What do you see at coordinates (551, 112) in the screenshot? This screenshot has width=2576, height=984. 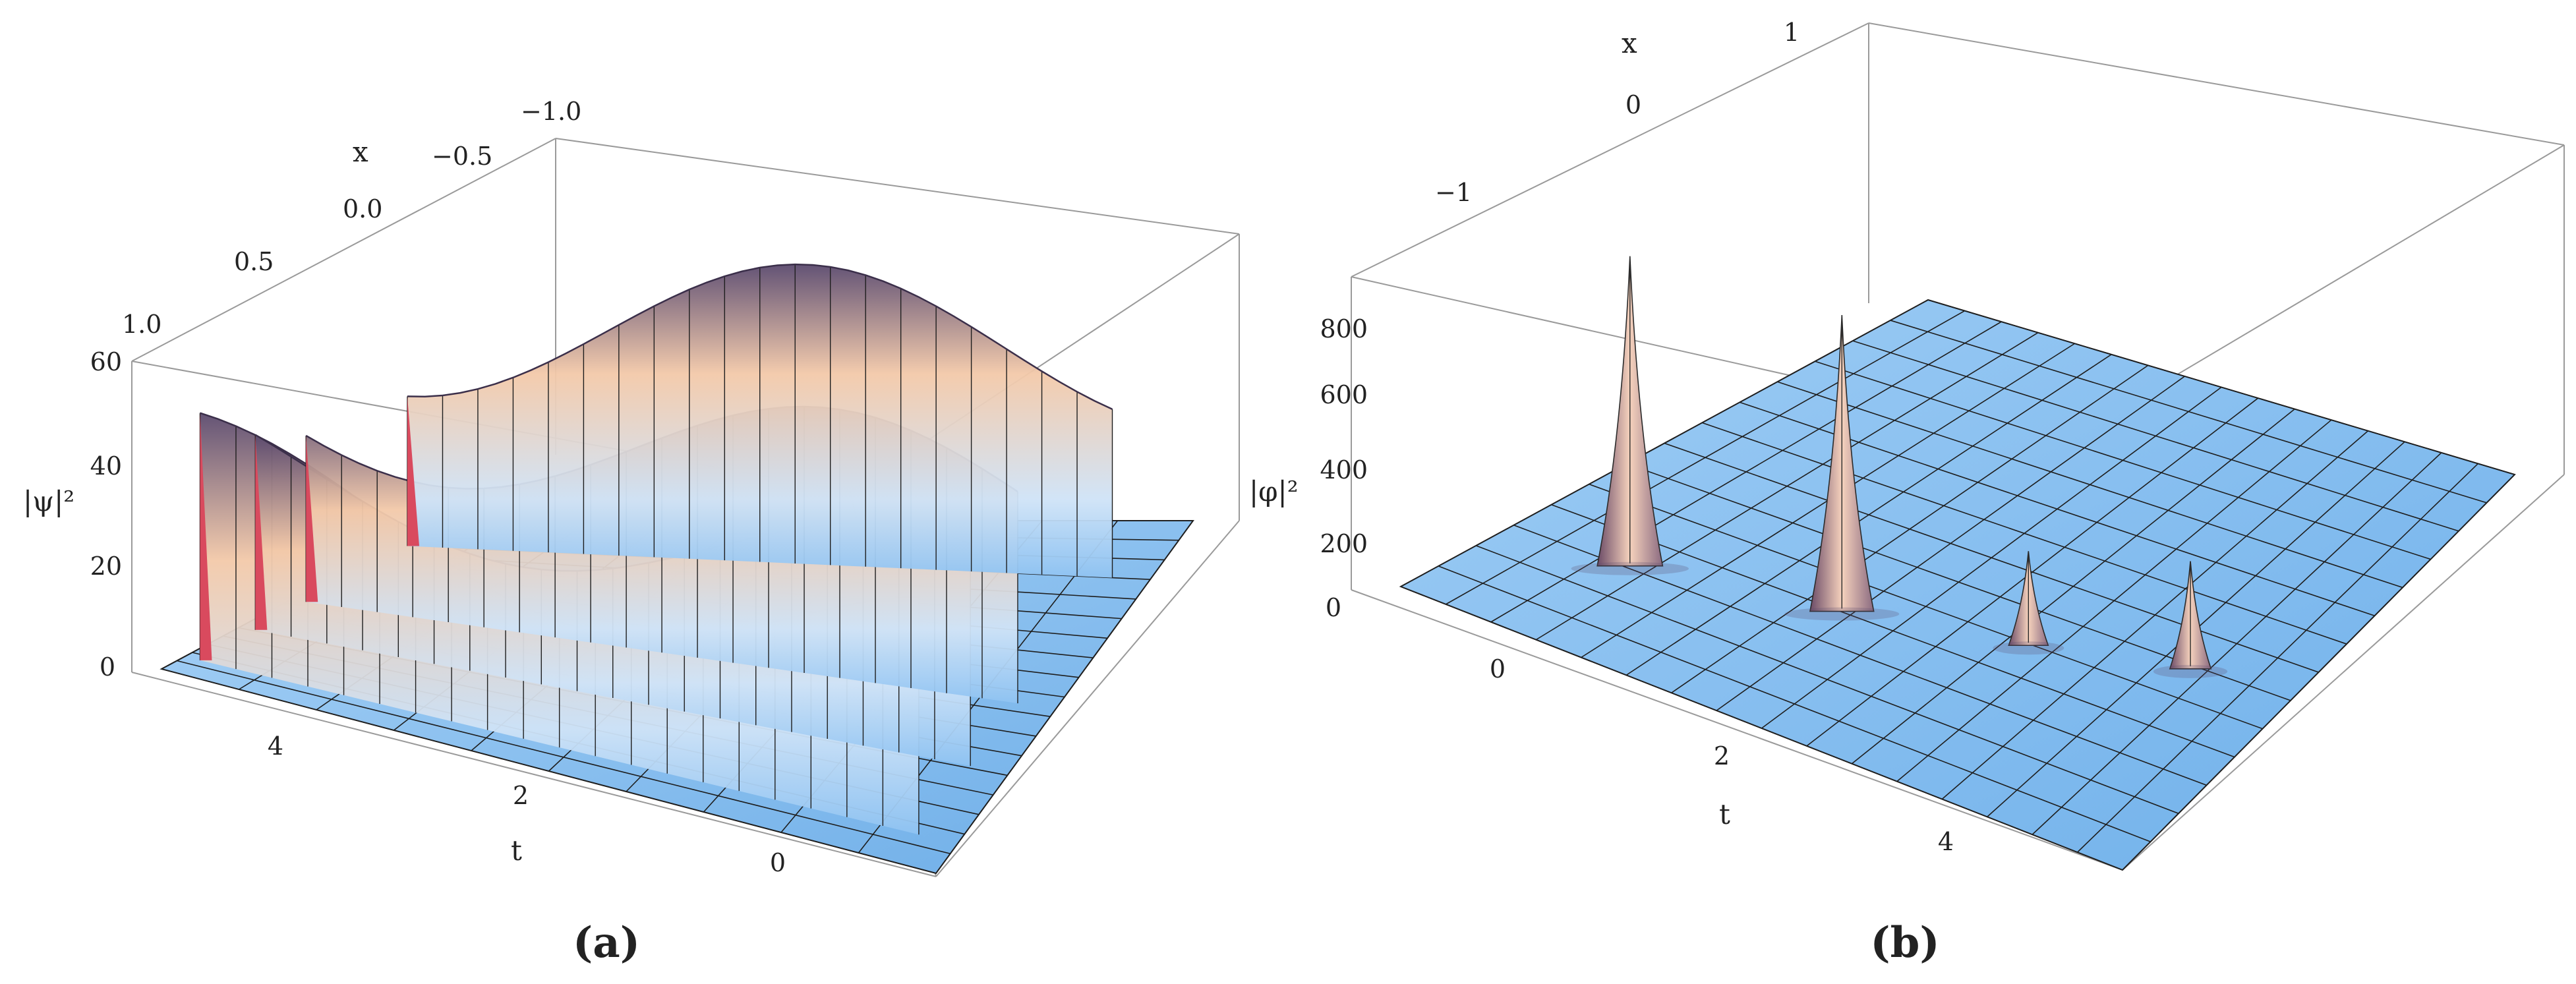 I see `panel-a-x-tick: −1.0` at bounding box center [551, 112].